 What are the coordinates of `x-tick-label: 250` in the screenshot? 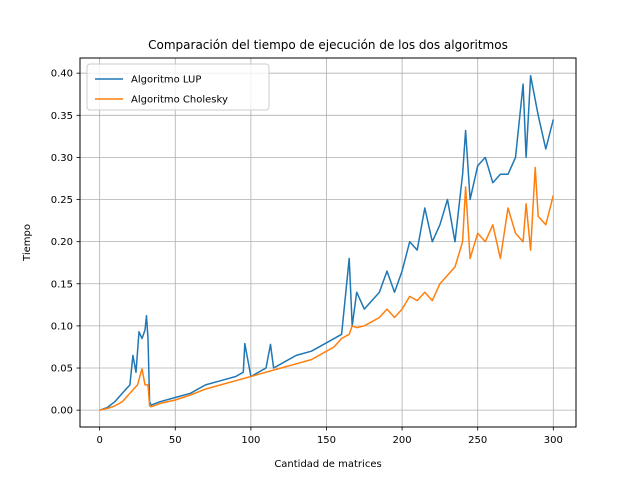 It's located at (477, 440).